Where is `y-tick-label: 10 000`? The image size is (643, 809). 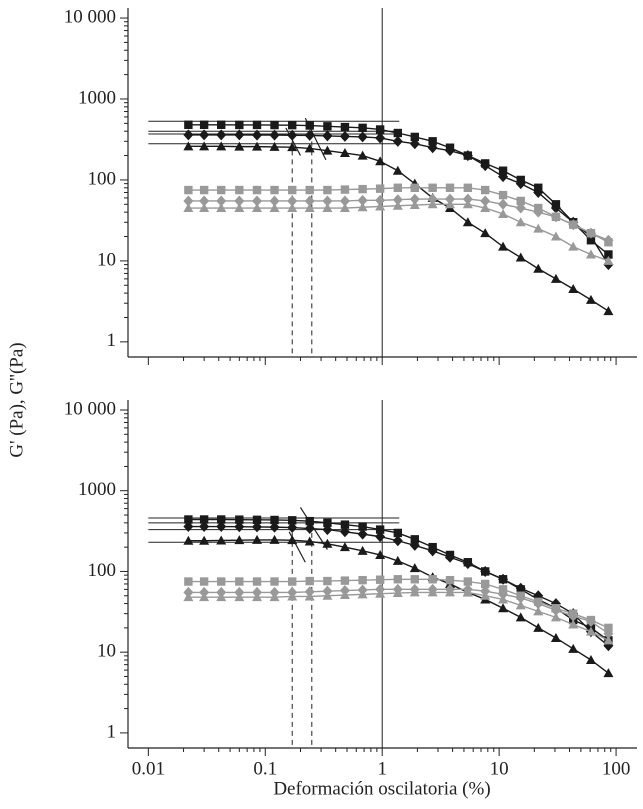 y-tick-label: 10 000 is located at coordinates (90, 408).